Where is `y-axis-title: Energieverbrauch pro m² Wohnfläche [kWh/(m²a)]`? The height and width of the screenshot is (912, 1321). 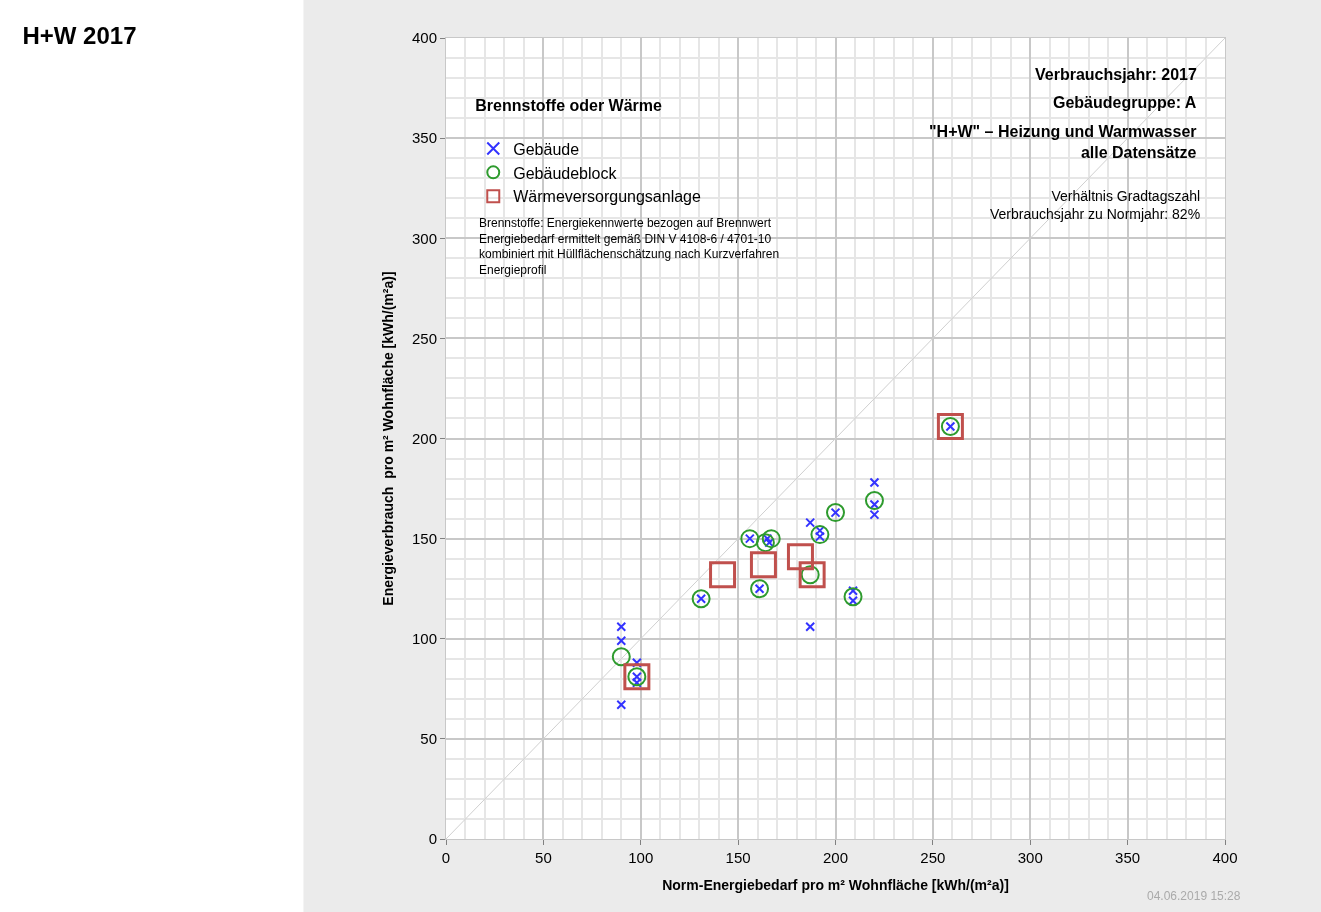
y-axis-title: Energieverbrauch pro m² Wohnfläche [kWh/(m²a)] is located at coordinates (387, 438).